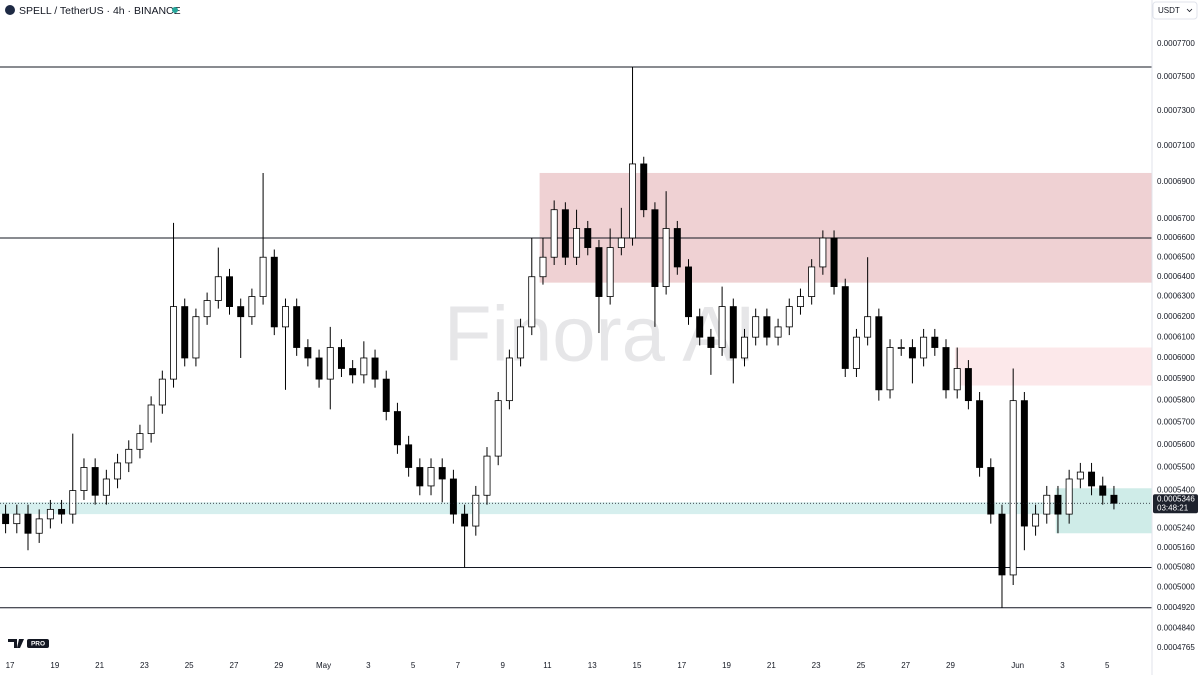  I want to click on y-tick-label: 0.0006400, so click(1176, 276).